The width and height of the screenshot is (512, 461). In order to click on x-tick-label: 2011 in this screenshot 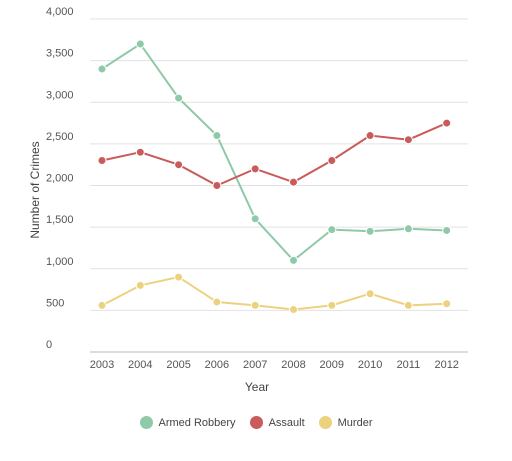, I will do `click(409, 365)`.